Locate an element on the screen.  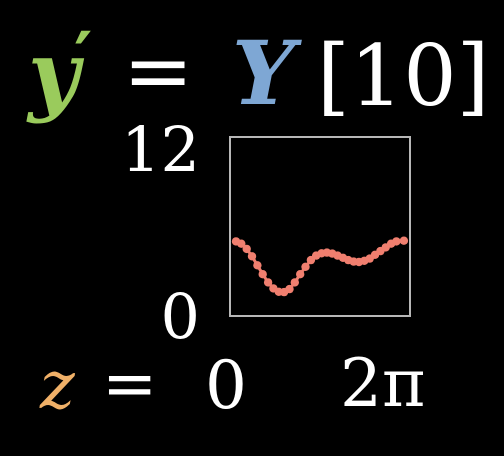
z-value: 0 is located at coordinates (226, 385).